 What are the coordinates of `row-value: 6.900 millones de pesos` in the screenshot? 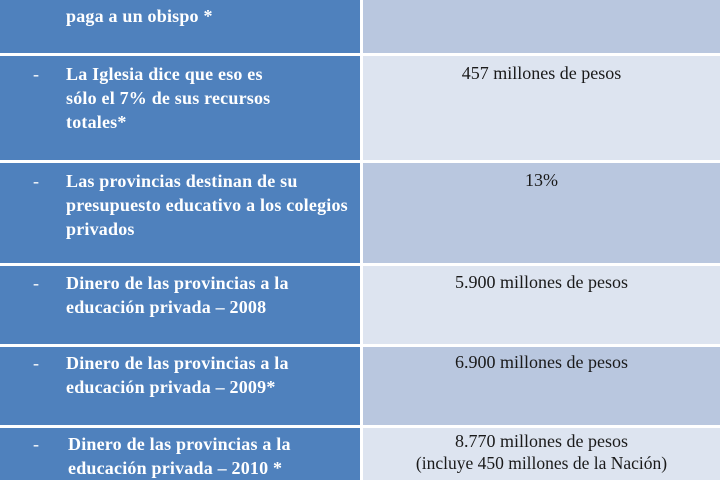 It's located at (541, 362).